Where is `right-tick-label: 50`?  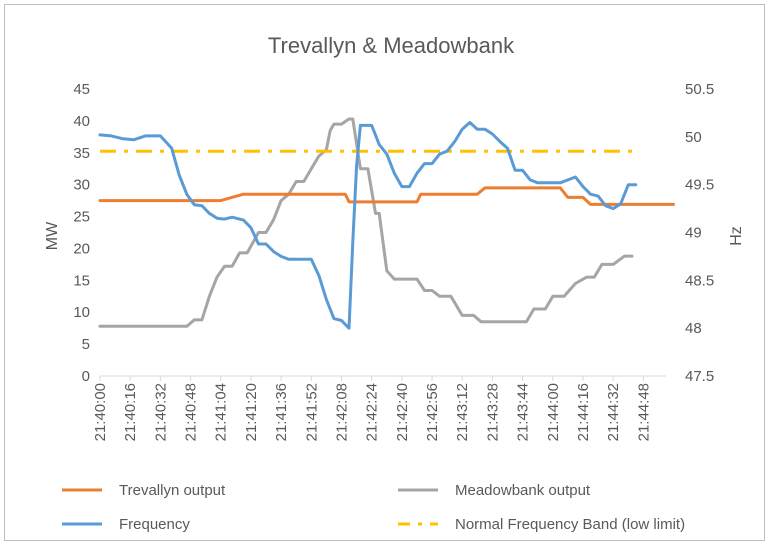 right-tick-label: 50 is located at coordinates (693, 137).